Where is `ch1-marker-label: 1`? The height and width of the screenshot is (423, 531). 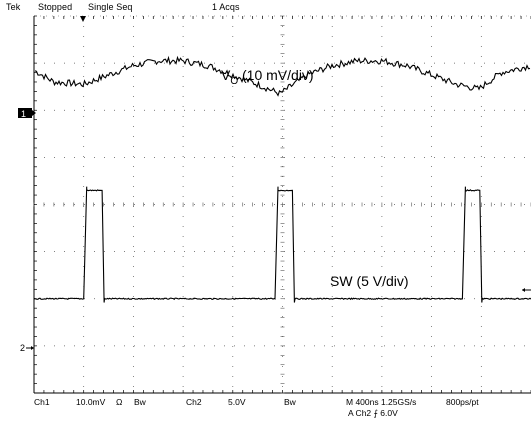
ch1-marker-label: 1 is located at coordinates (23, 114).